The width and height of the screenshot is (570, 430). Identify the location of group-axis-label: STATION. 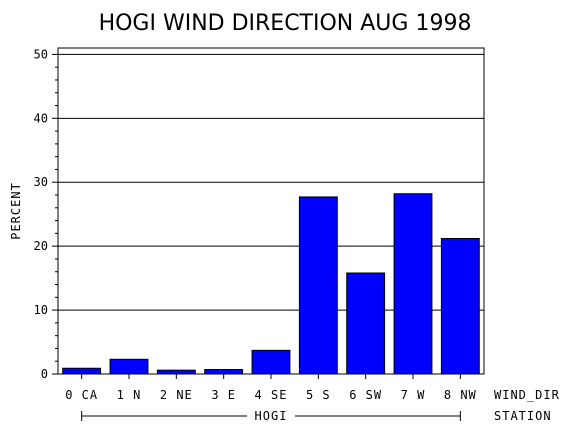
(523, 416).